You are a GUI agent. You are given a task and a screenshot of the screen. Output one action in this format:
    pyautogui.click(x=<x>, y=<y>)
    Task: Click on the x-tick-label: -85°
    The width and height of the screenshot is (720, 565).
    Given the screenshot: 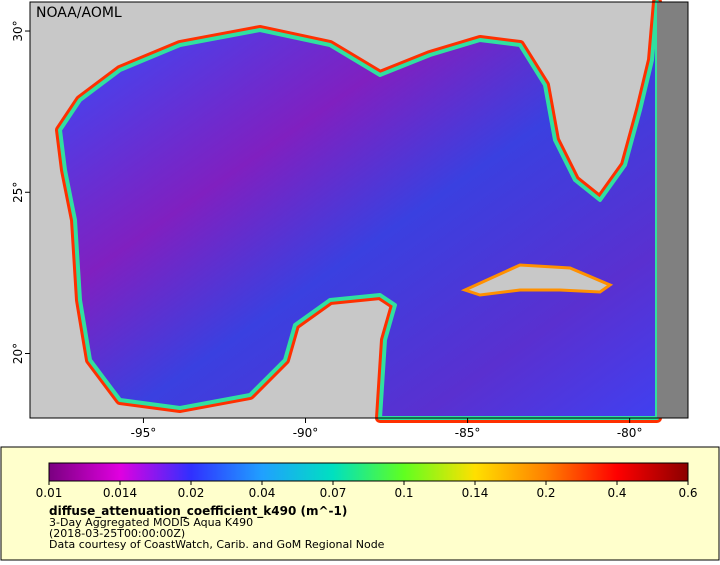 What is the action you would take?
    pyautogui.click(x=468, y=433)
    